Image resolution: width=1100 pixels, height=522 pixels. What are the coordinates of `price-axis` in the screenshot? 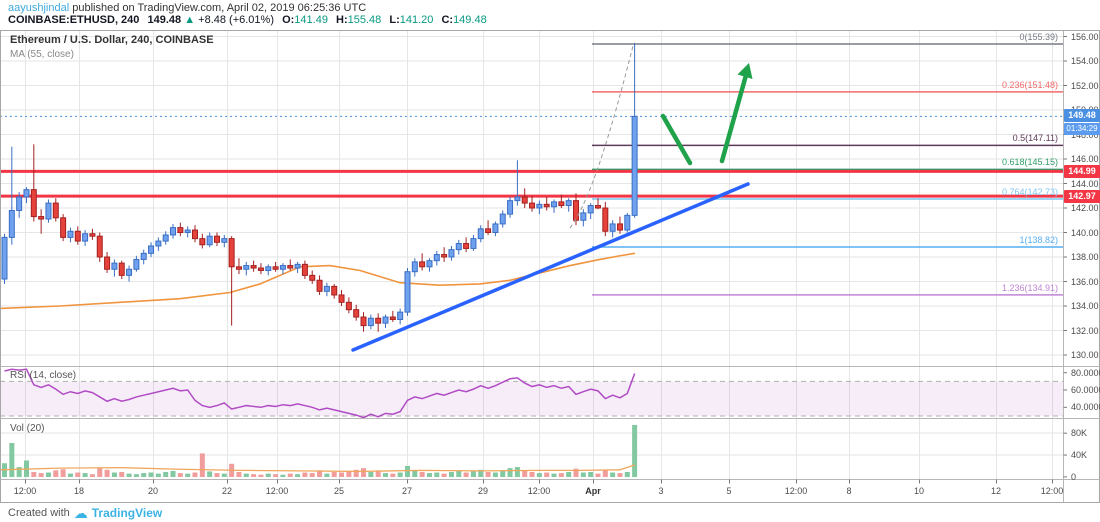 It's located at (1065, 257).